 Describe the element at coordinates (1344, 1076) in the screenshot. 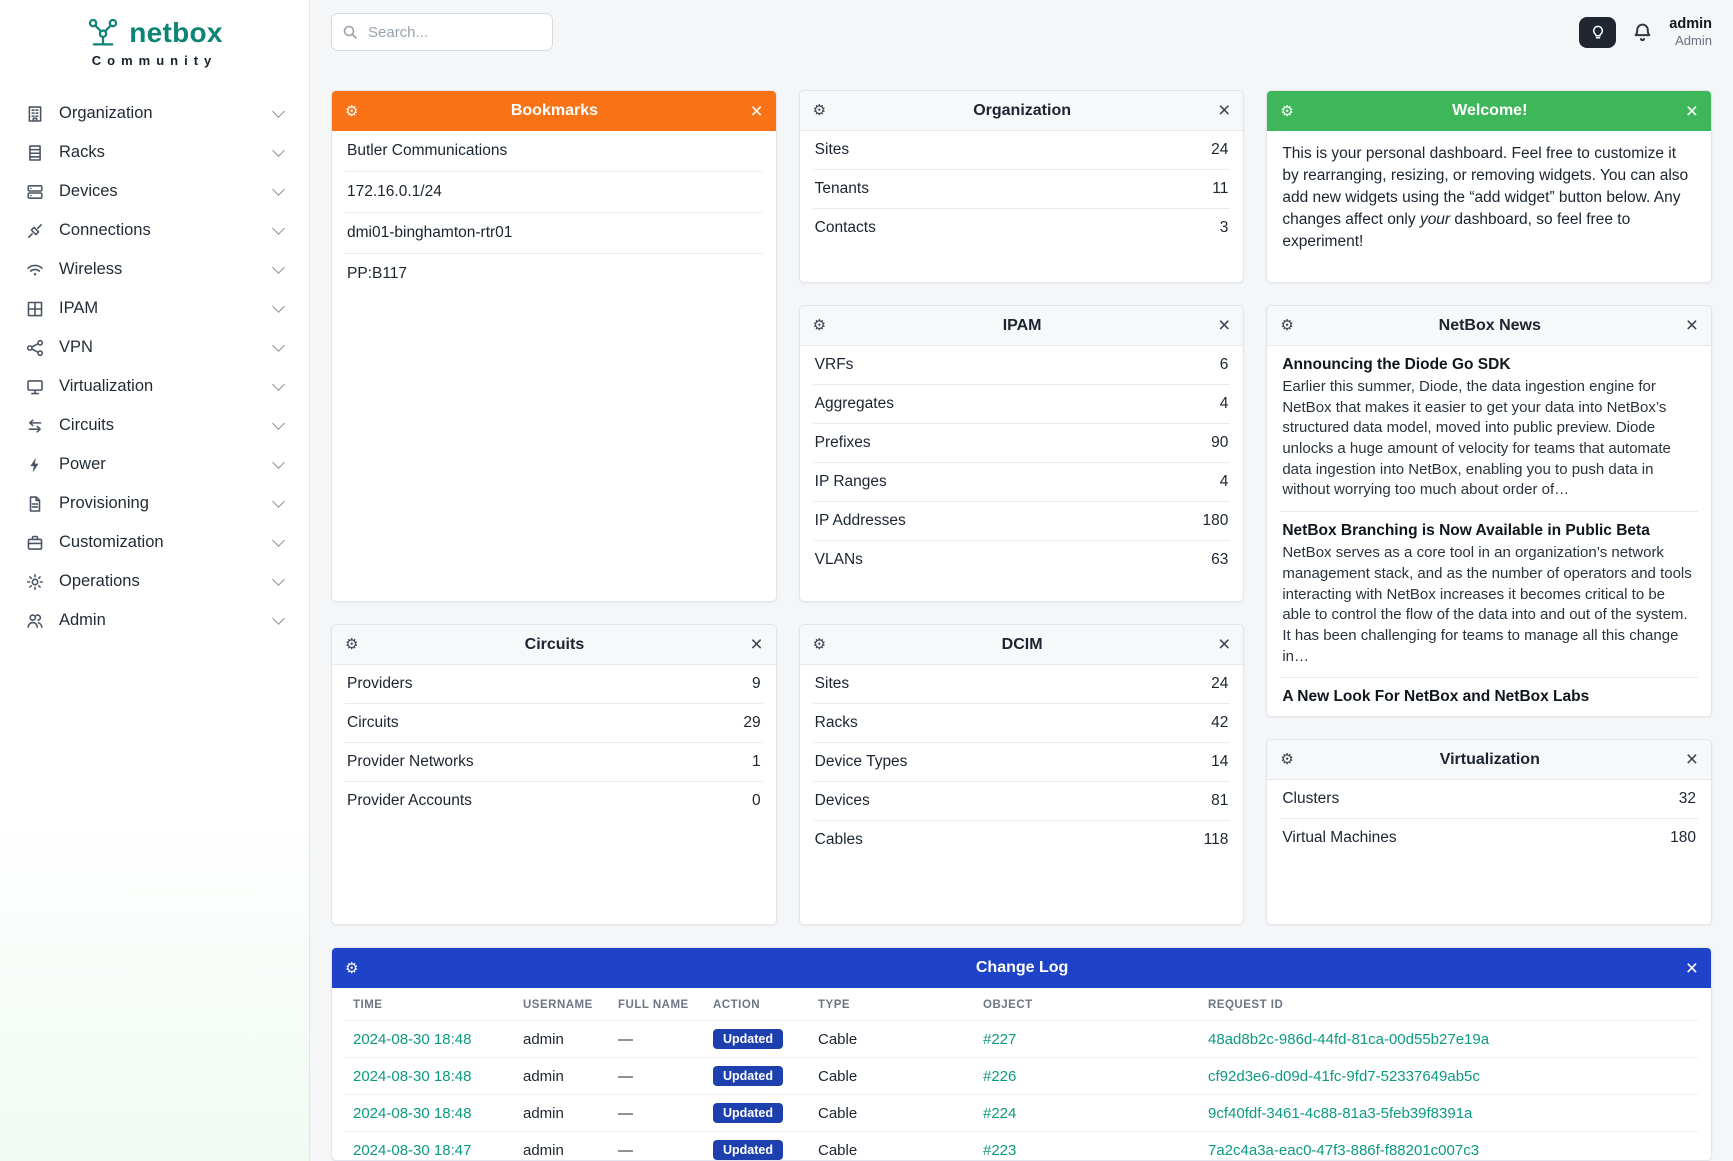

I see `changelog-request-id-link: cf92d3e6-d09d-41fc-9fd7-52337649ab5c` at that location.